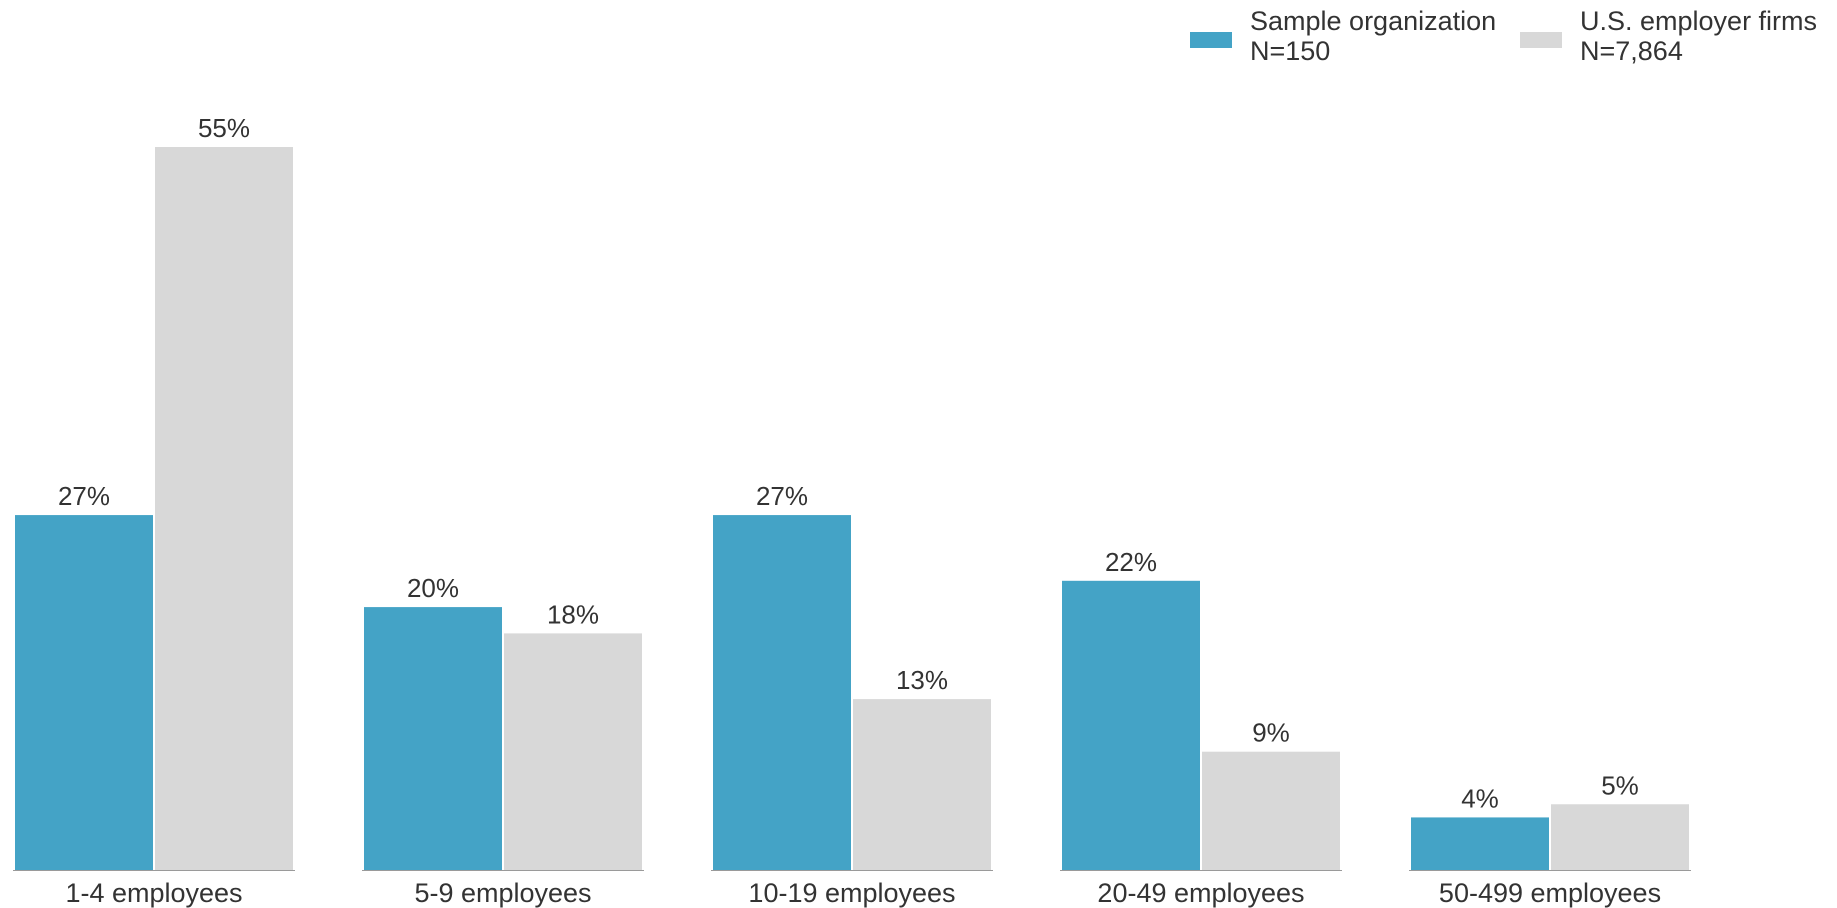 This screenshot has width=1837, height=908. I want to click on legend-swatch-sample-organization, so click(1211, 40).